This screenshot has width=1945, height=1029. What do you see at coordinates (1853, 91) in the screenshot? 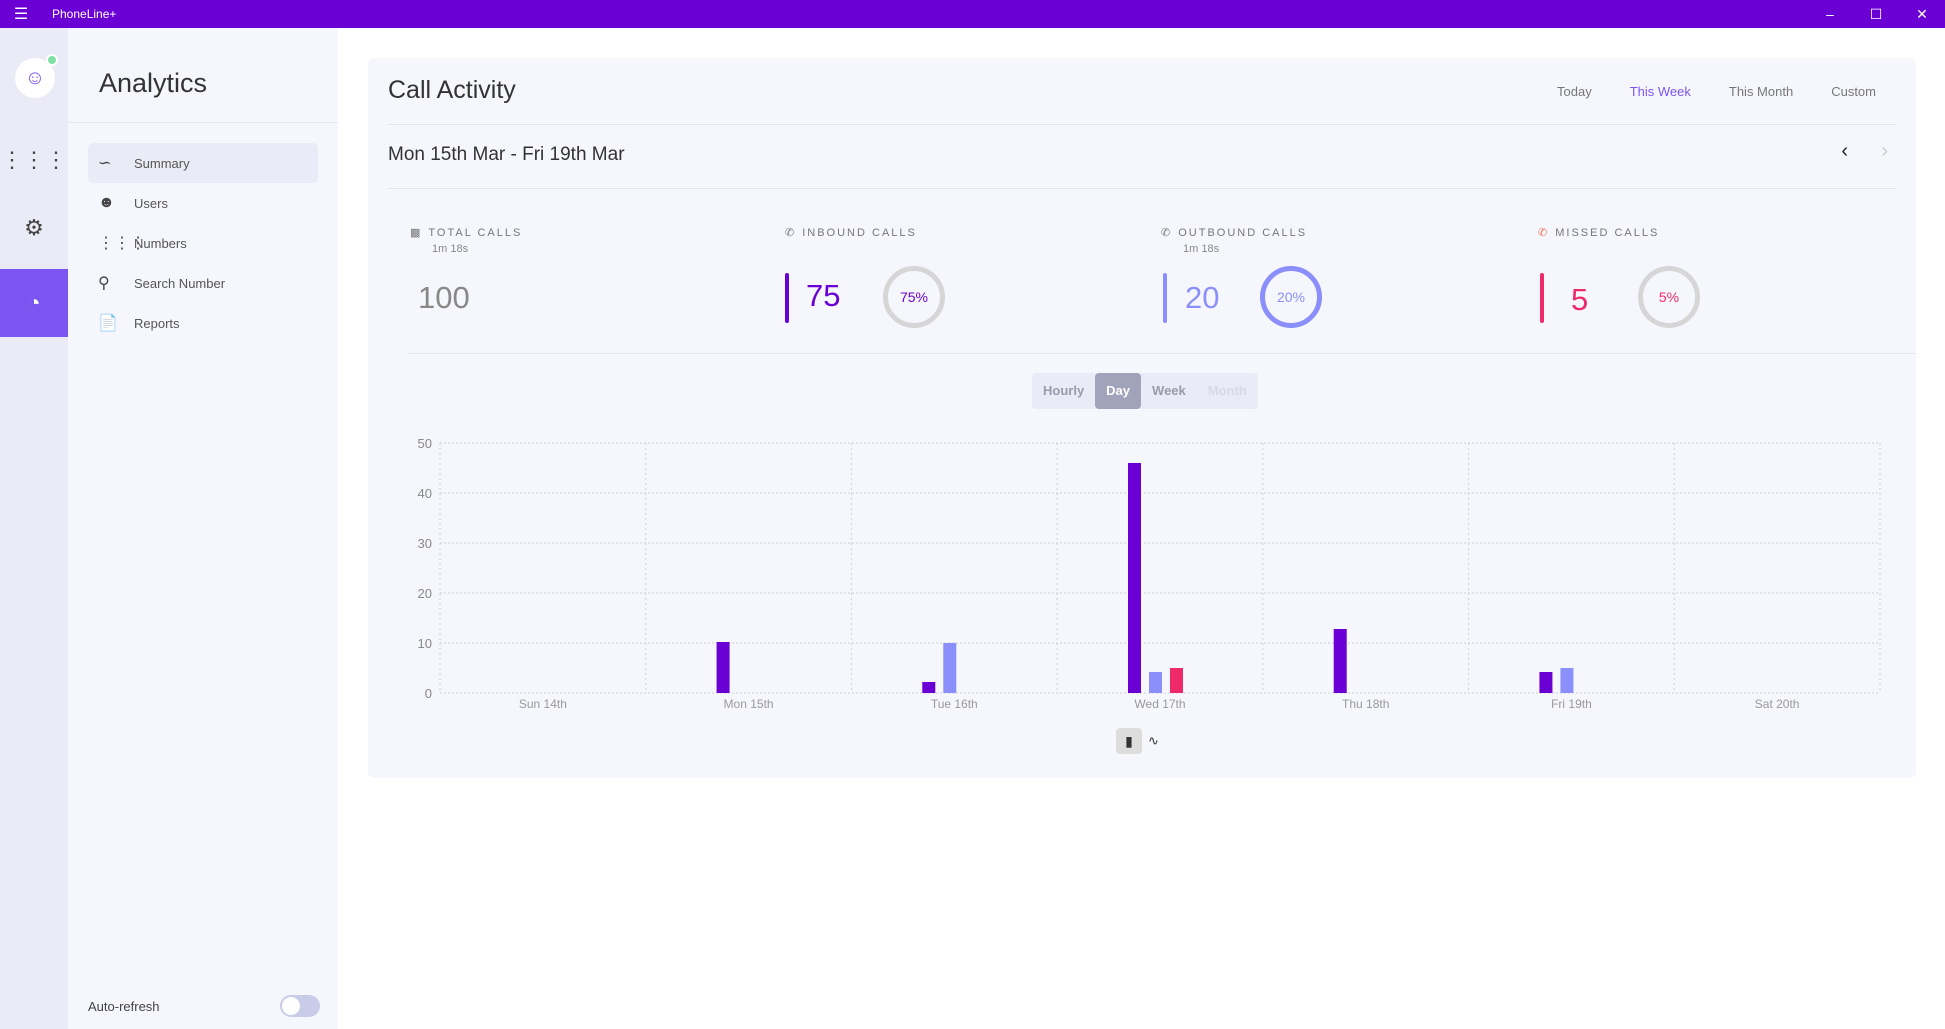
I see `tab-custom: Custom` at bounding box center [1853, 91].